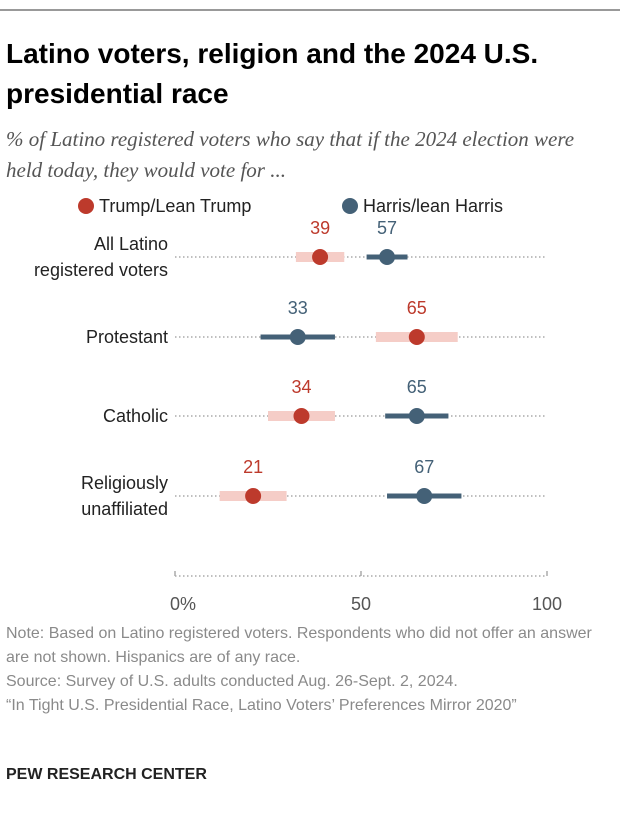 The height and width of the screenshot is (830, 620). What do you see at coordinates (547, 604) in the screenshot?
I see `x-tick-label: 100` at bounding box center [547, 604].